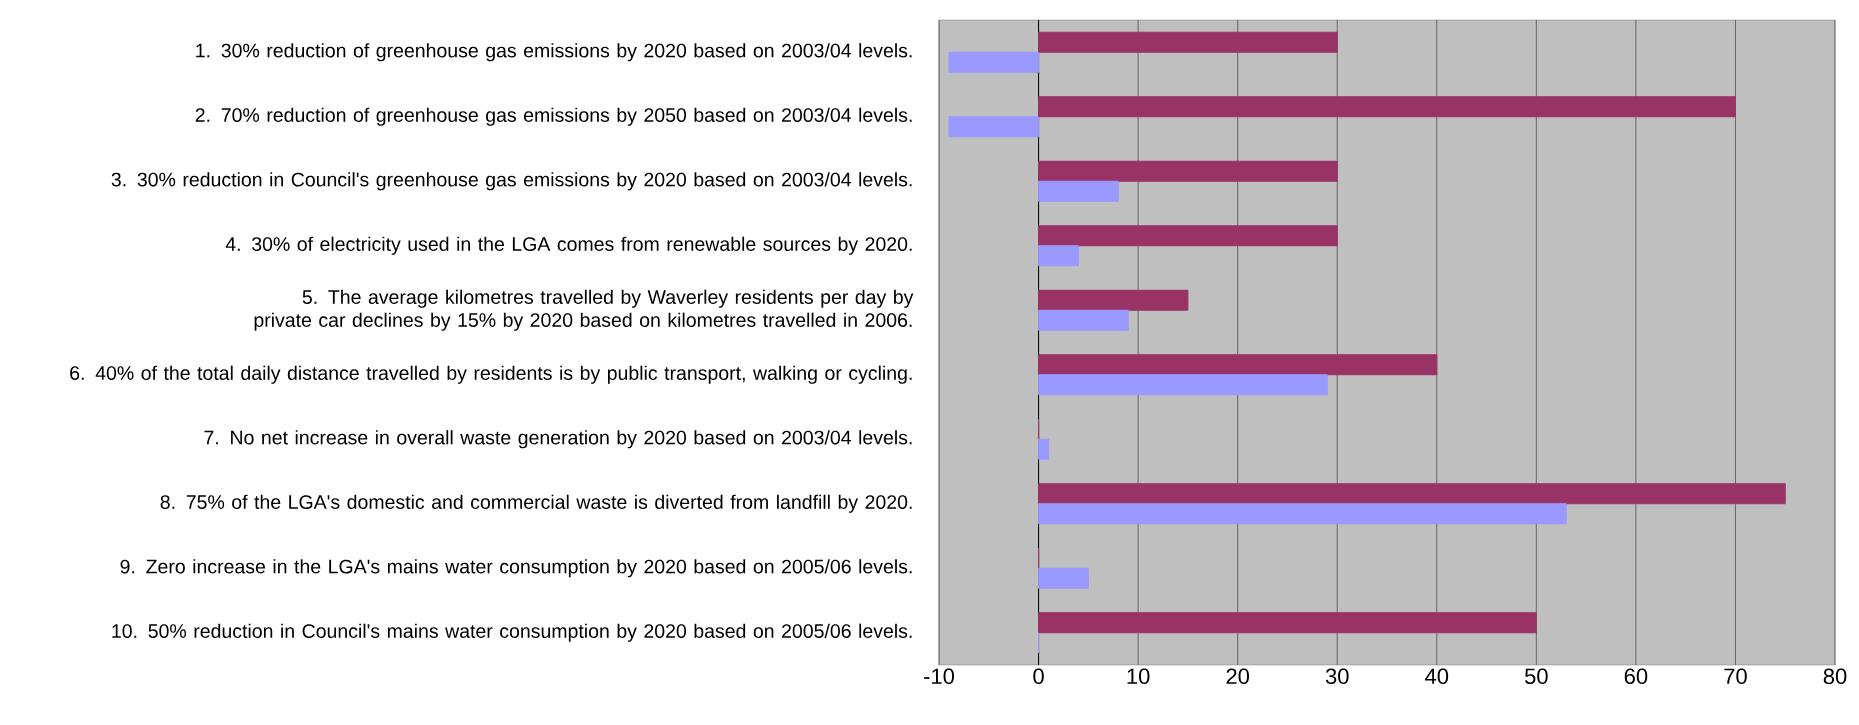 This screenshot has height=725, width=1859. Describe the element at coordinates (1238, 676) in the screenshot. I see `x-tick-label: 20` at that location.